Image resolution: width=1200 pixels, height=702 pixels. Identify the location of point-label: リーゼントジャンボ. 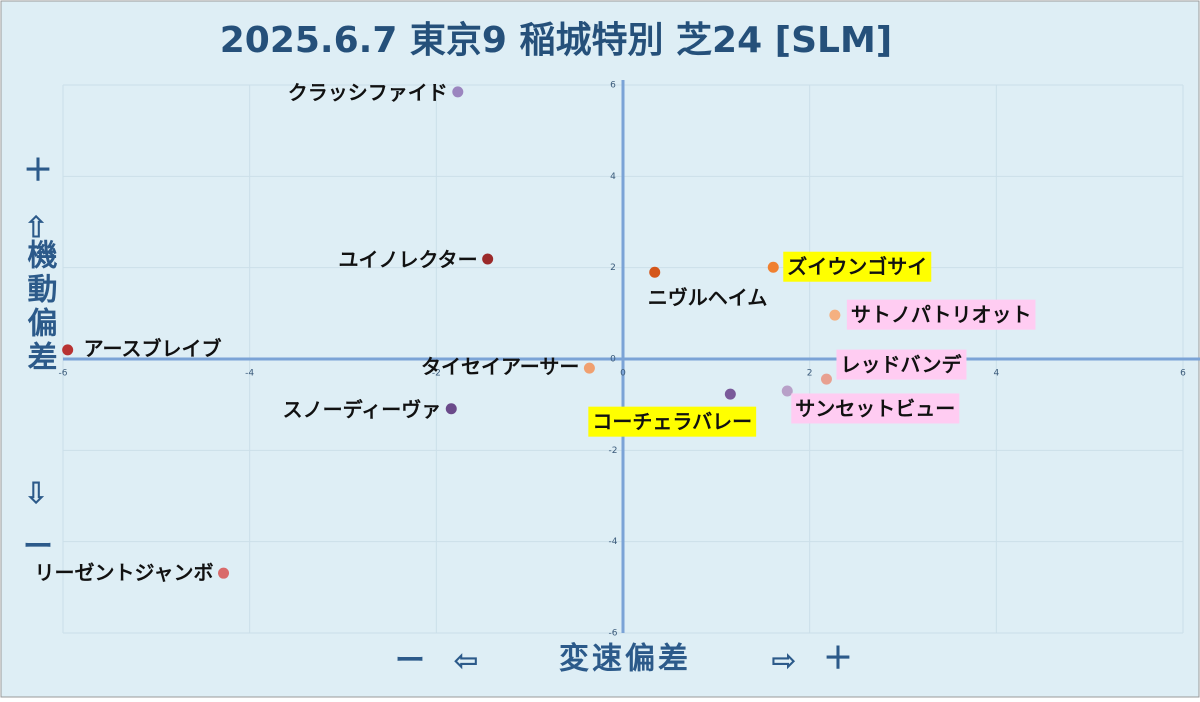
(124, 573).